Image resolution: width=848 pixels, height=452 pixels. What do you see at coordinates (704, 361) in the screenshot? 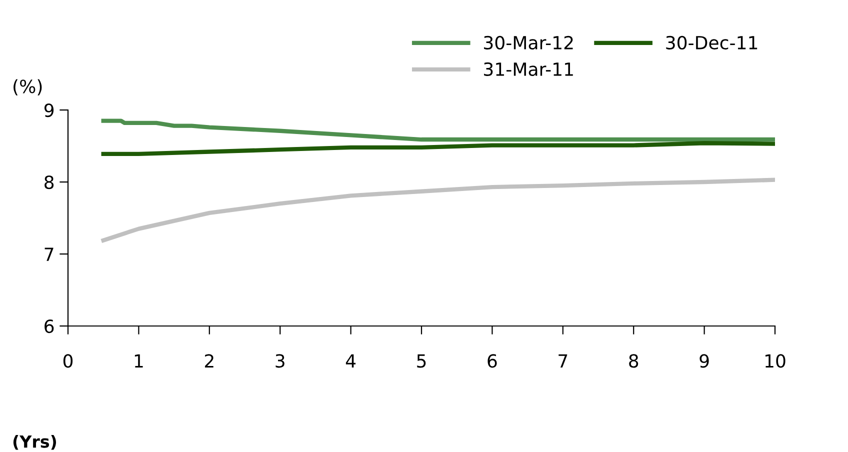
I see `x-tick-label: 9` at bounding box center [704, 361].